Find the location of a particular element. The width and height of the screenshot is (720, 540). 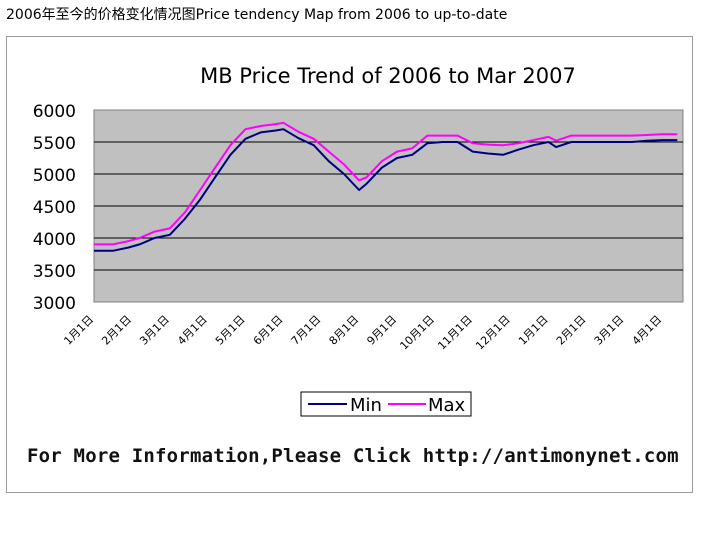

y-axis-ticks: 6000 5500 5000 4500 4000 3500 3000 is located at coordinates (54, 208).